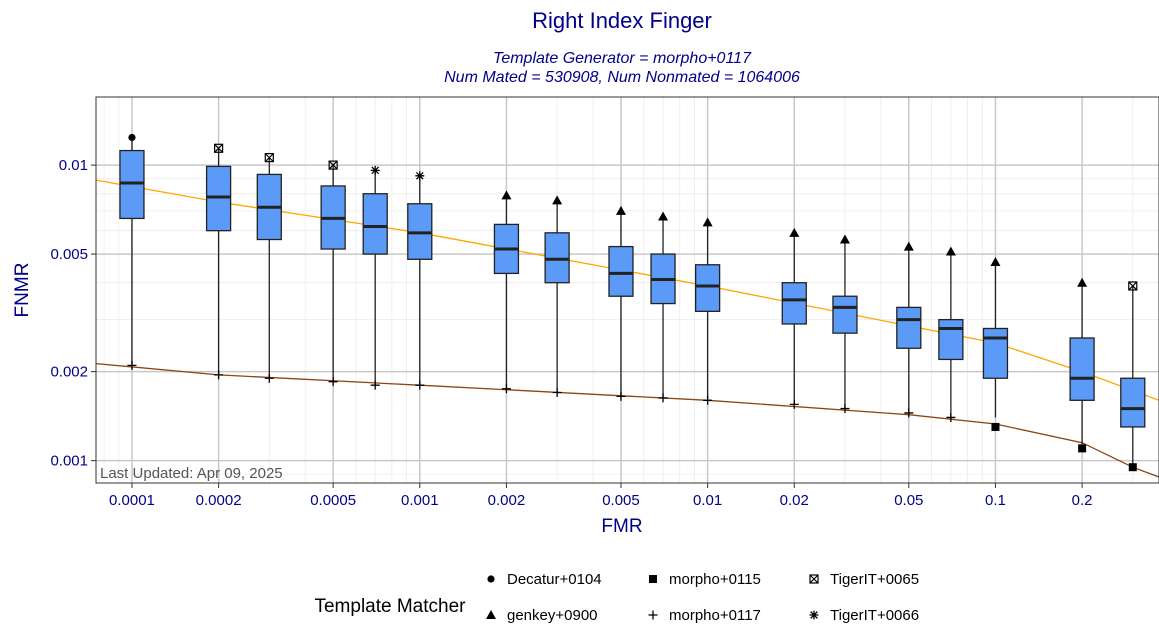 This screenshot has height=635, width=1159. I want to click on y-tick-label: 0.005, so click(69, 254).